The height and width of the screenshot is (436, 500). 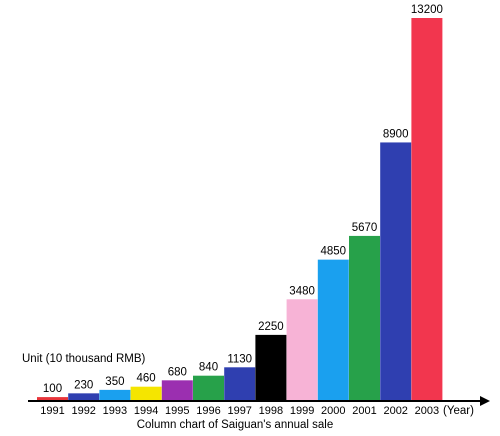 What do you see at coordinates (302, 349) in the screenshot?
I see `bar-1999` at bounding box center [302, 349].